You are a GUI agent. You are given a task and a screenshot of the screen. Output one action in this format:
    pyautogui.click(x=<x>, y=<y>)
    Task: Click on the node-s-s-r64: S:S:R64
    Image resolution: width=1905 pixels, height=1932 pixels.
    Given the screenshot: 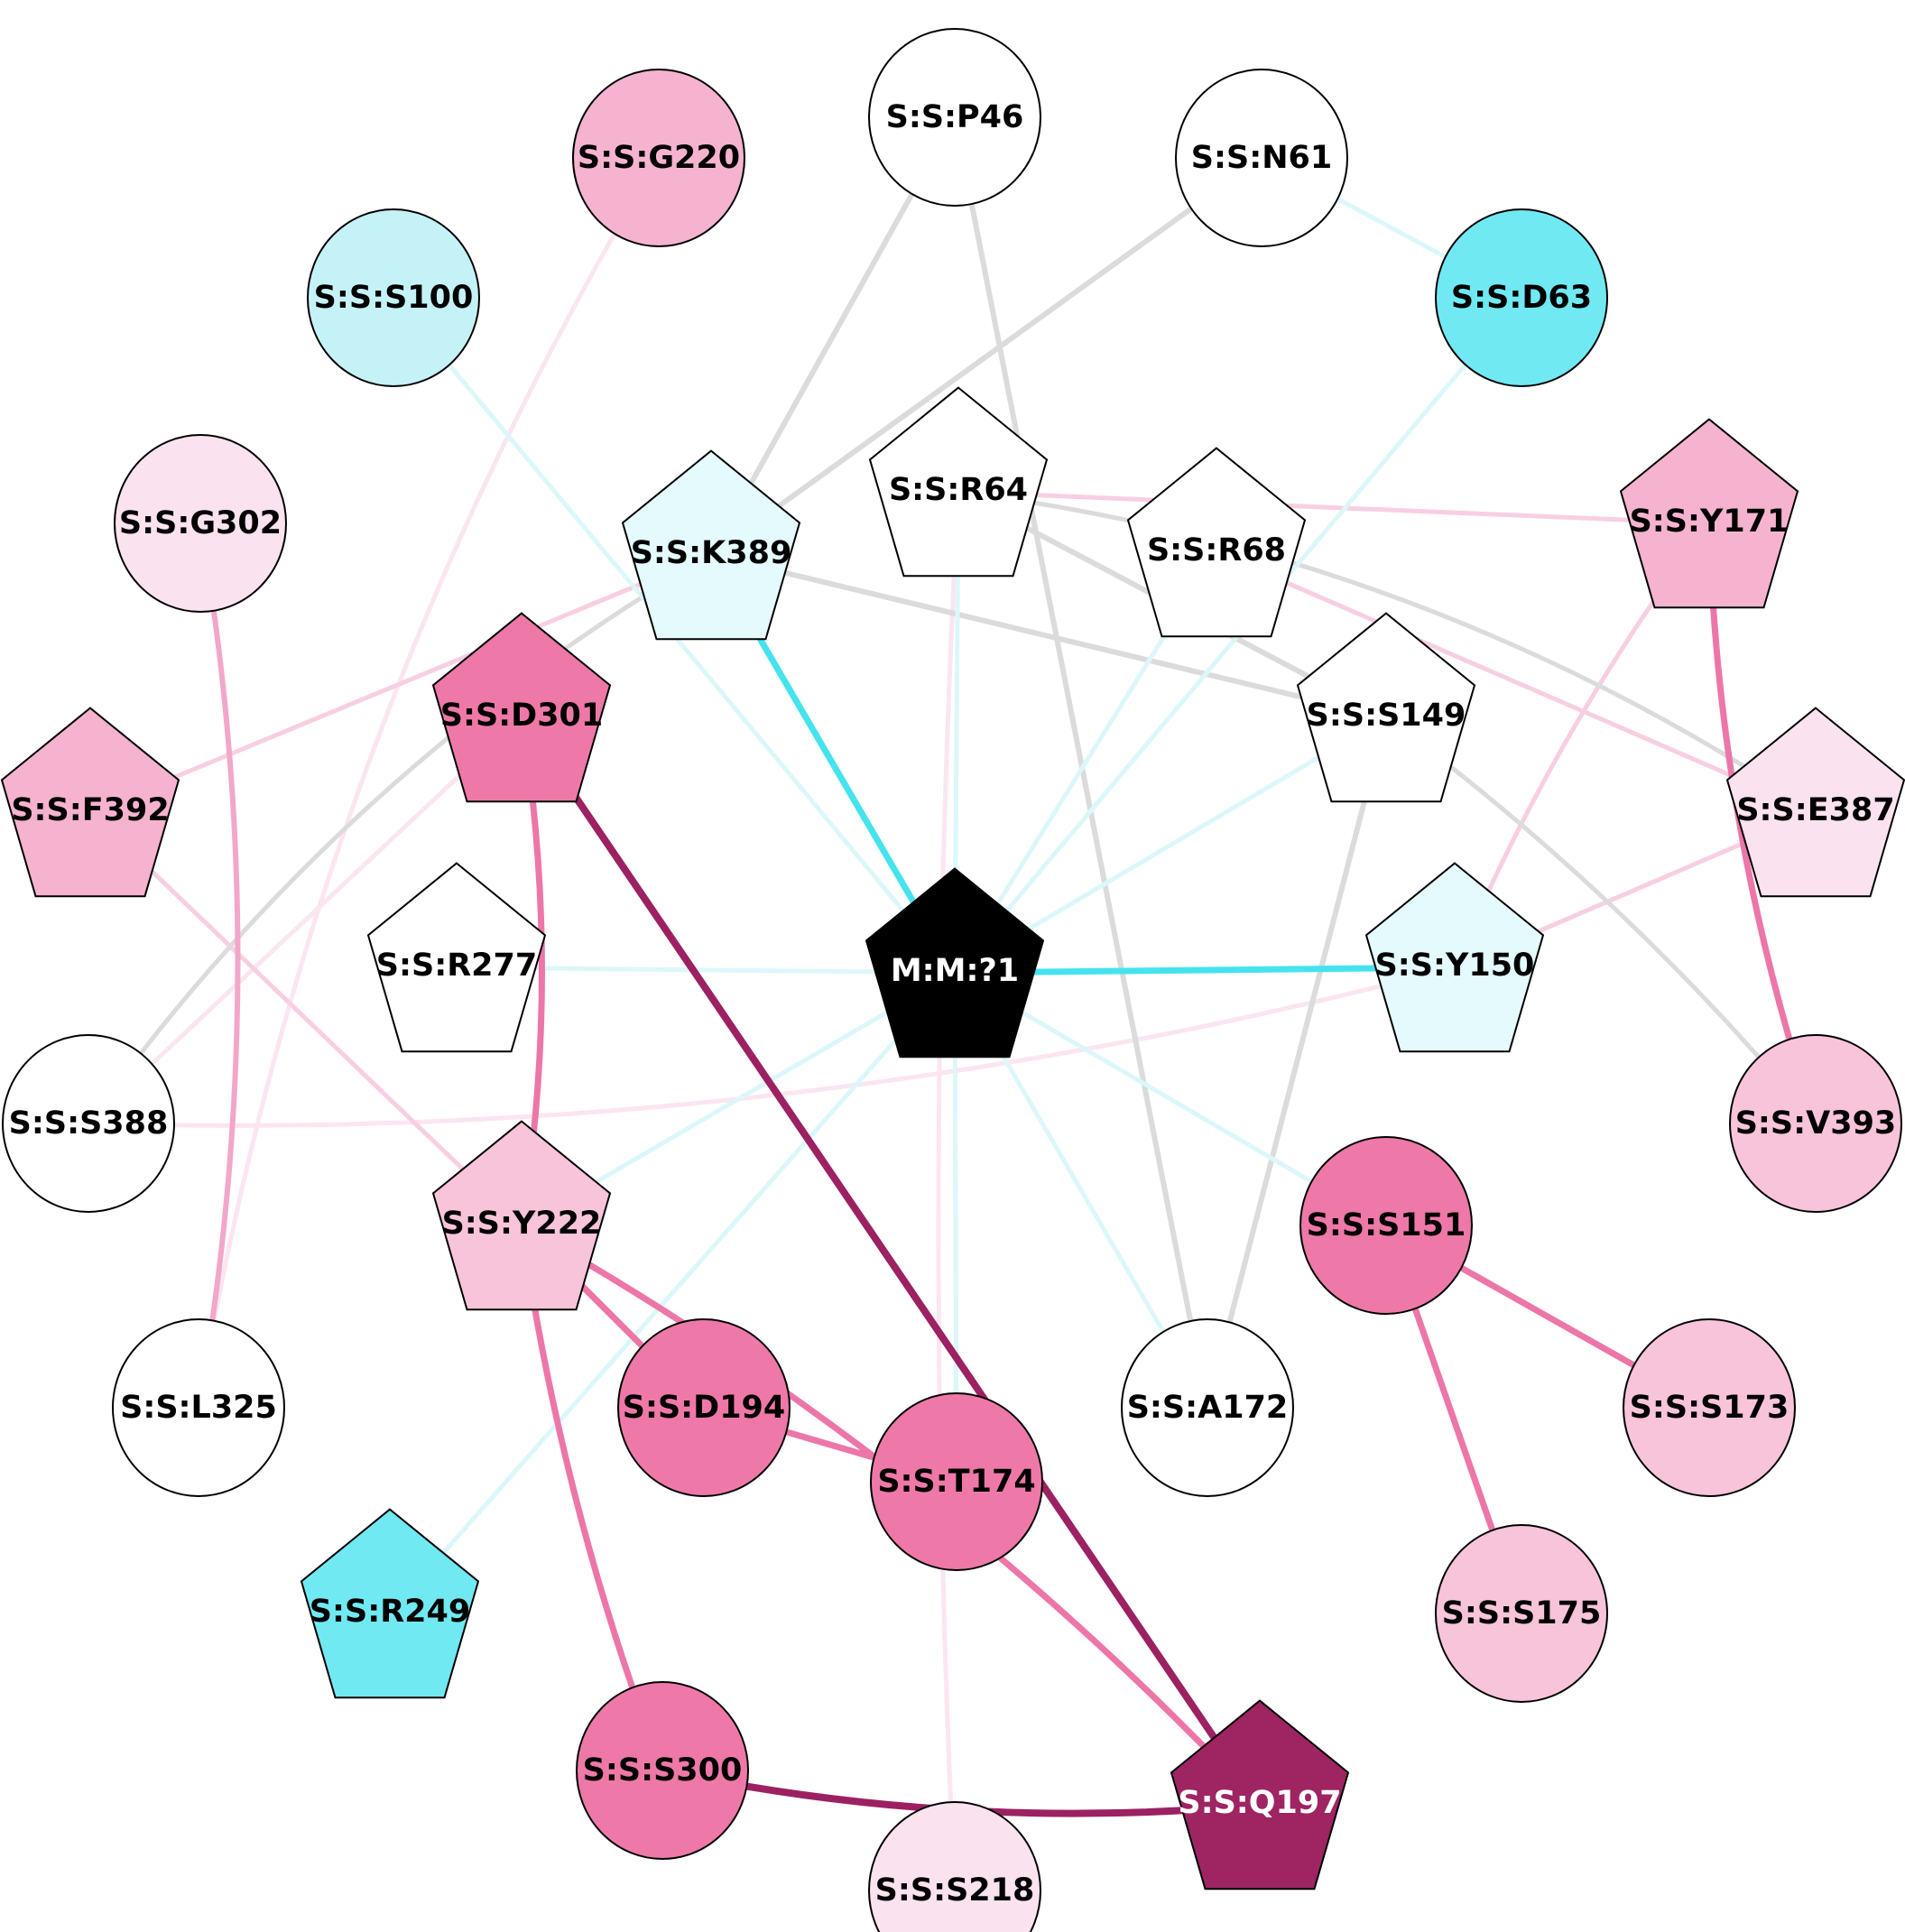 What is the action you would take?
    pyautogui.click(x=958, y=482)
    